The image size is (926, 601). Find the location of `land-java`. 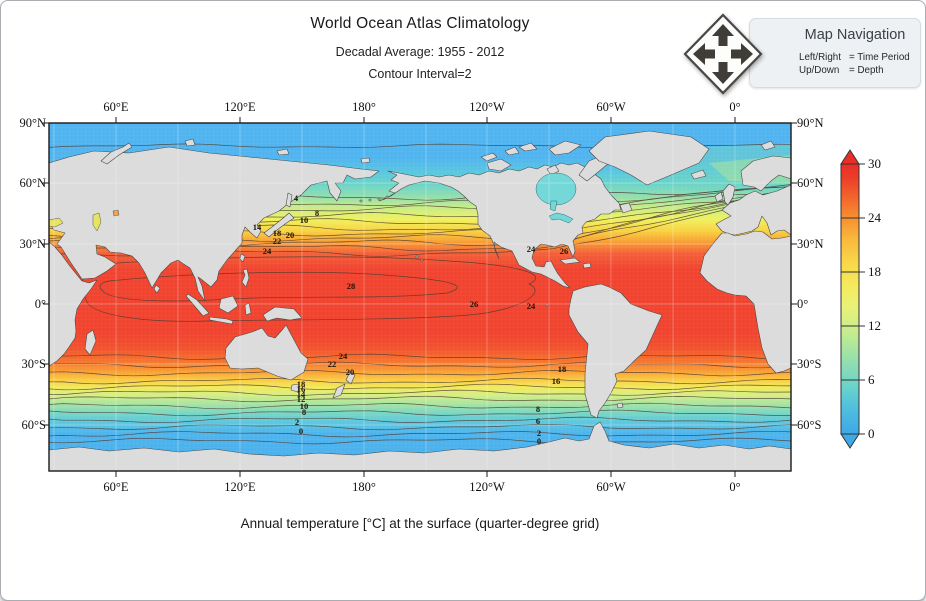

land-java is located at coordinates (221, 320).